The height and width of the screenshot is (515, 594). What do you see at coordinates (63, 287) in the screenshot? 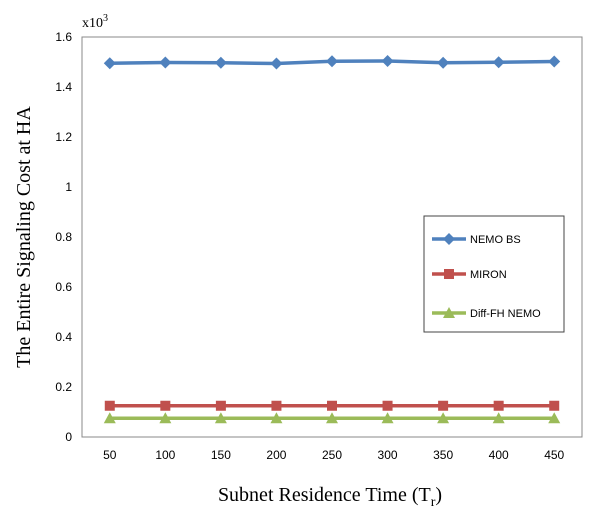
I see `y-tick-label: 0.6` at bounding box center [63, 287].